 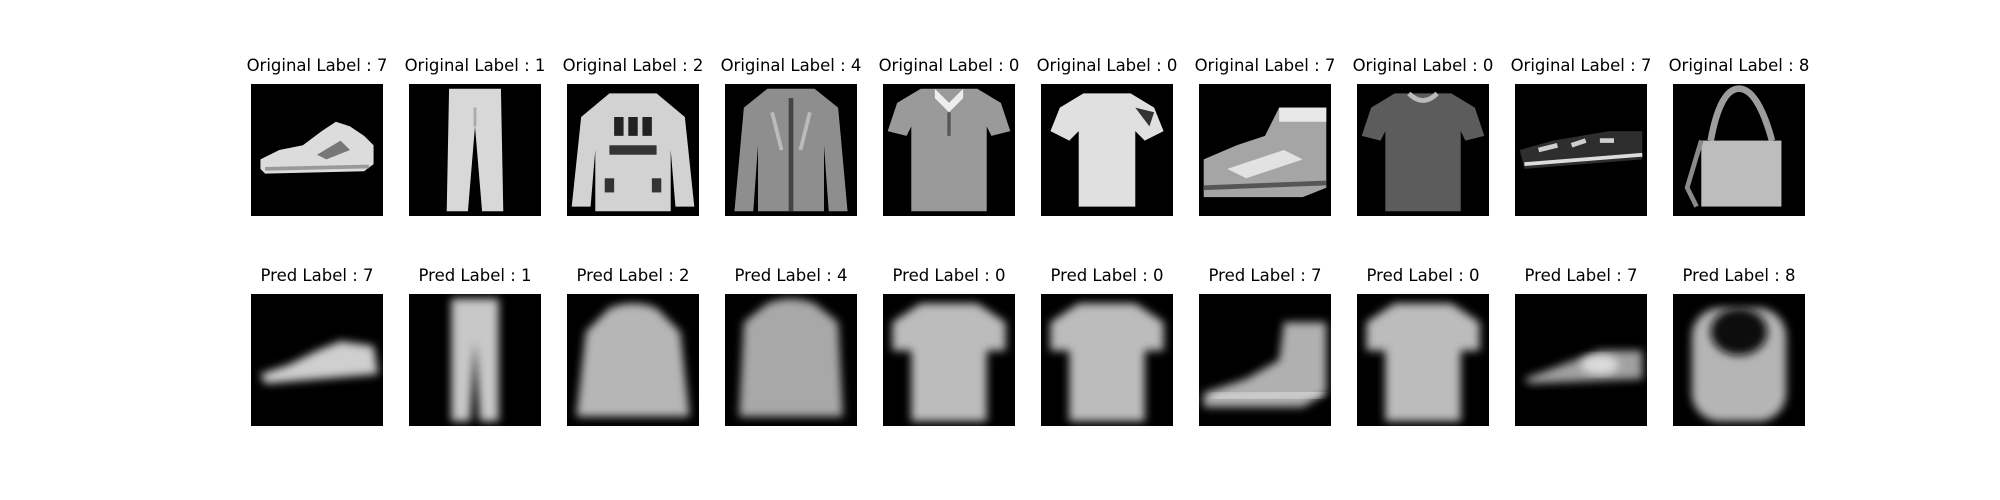 What do you see at coordinates (949, 275) in the screenshot?
I see `prediction-title-4: Pred Label : 0` at bounding box center [949, 275].